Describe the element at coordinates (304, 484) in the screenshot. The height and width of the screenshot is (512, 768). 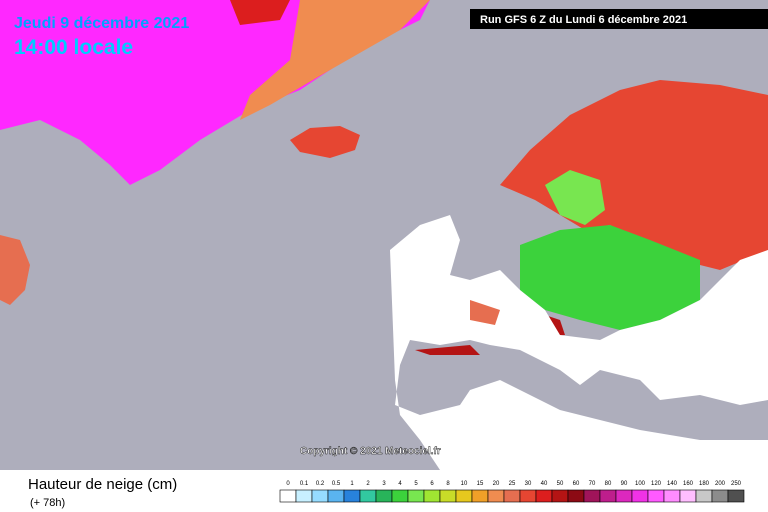
I see `legend-label: 0.1` at that location.